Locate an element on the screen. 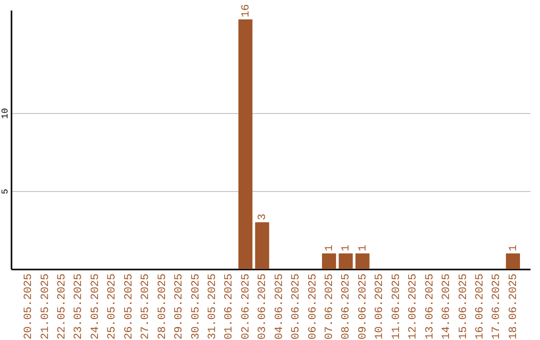 Image resolution: width=540 pixels, height=340 pixels. x-tick-label: 18.06.2025 is located at coordinates (514, 307).